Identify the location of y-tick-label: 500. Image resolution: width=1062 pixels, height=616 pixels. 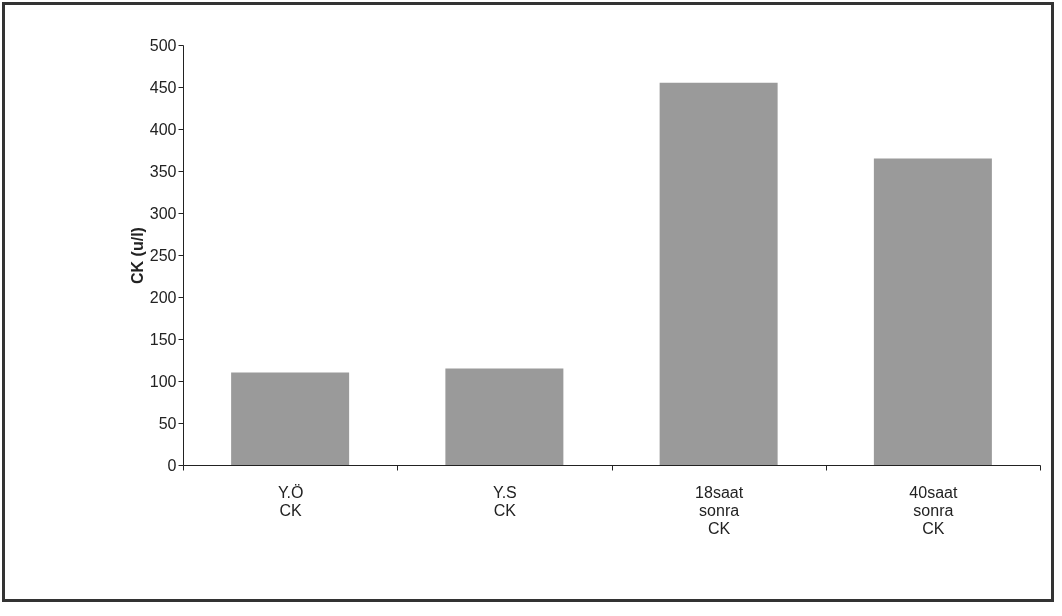
(163, 45).